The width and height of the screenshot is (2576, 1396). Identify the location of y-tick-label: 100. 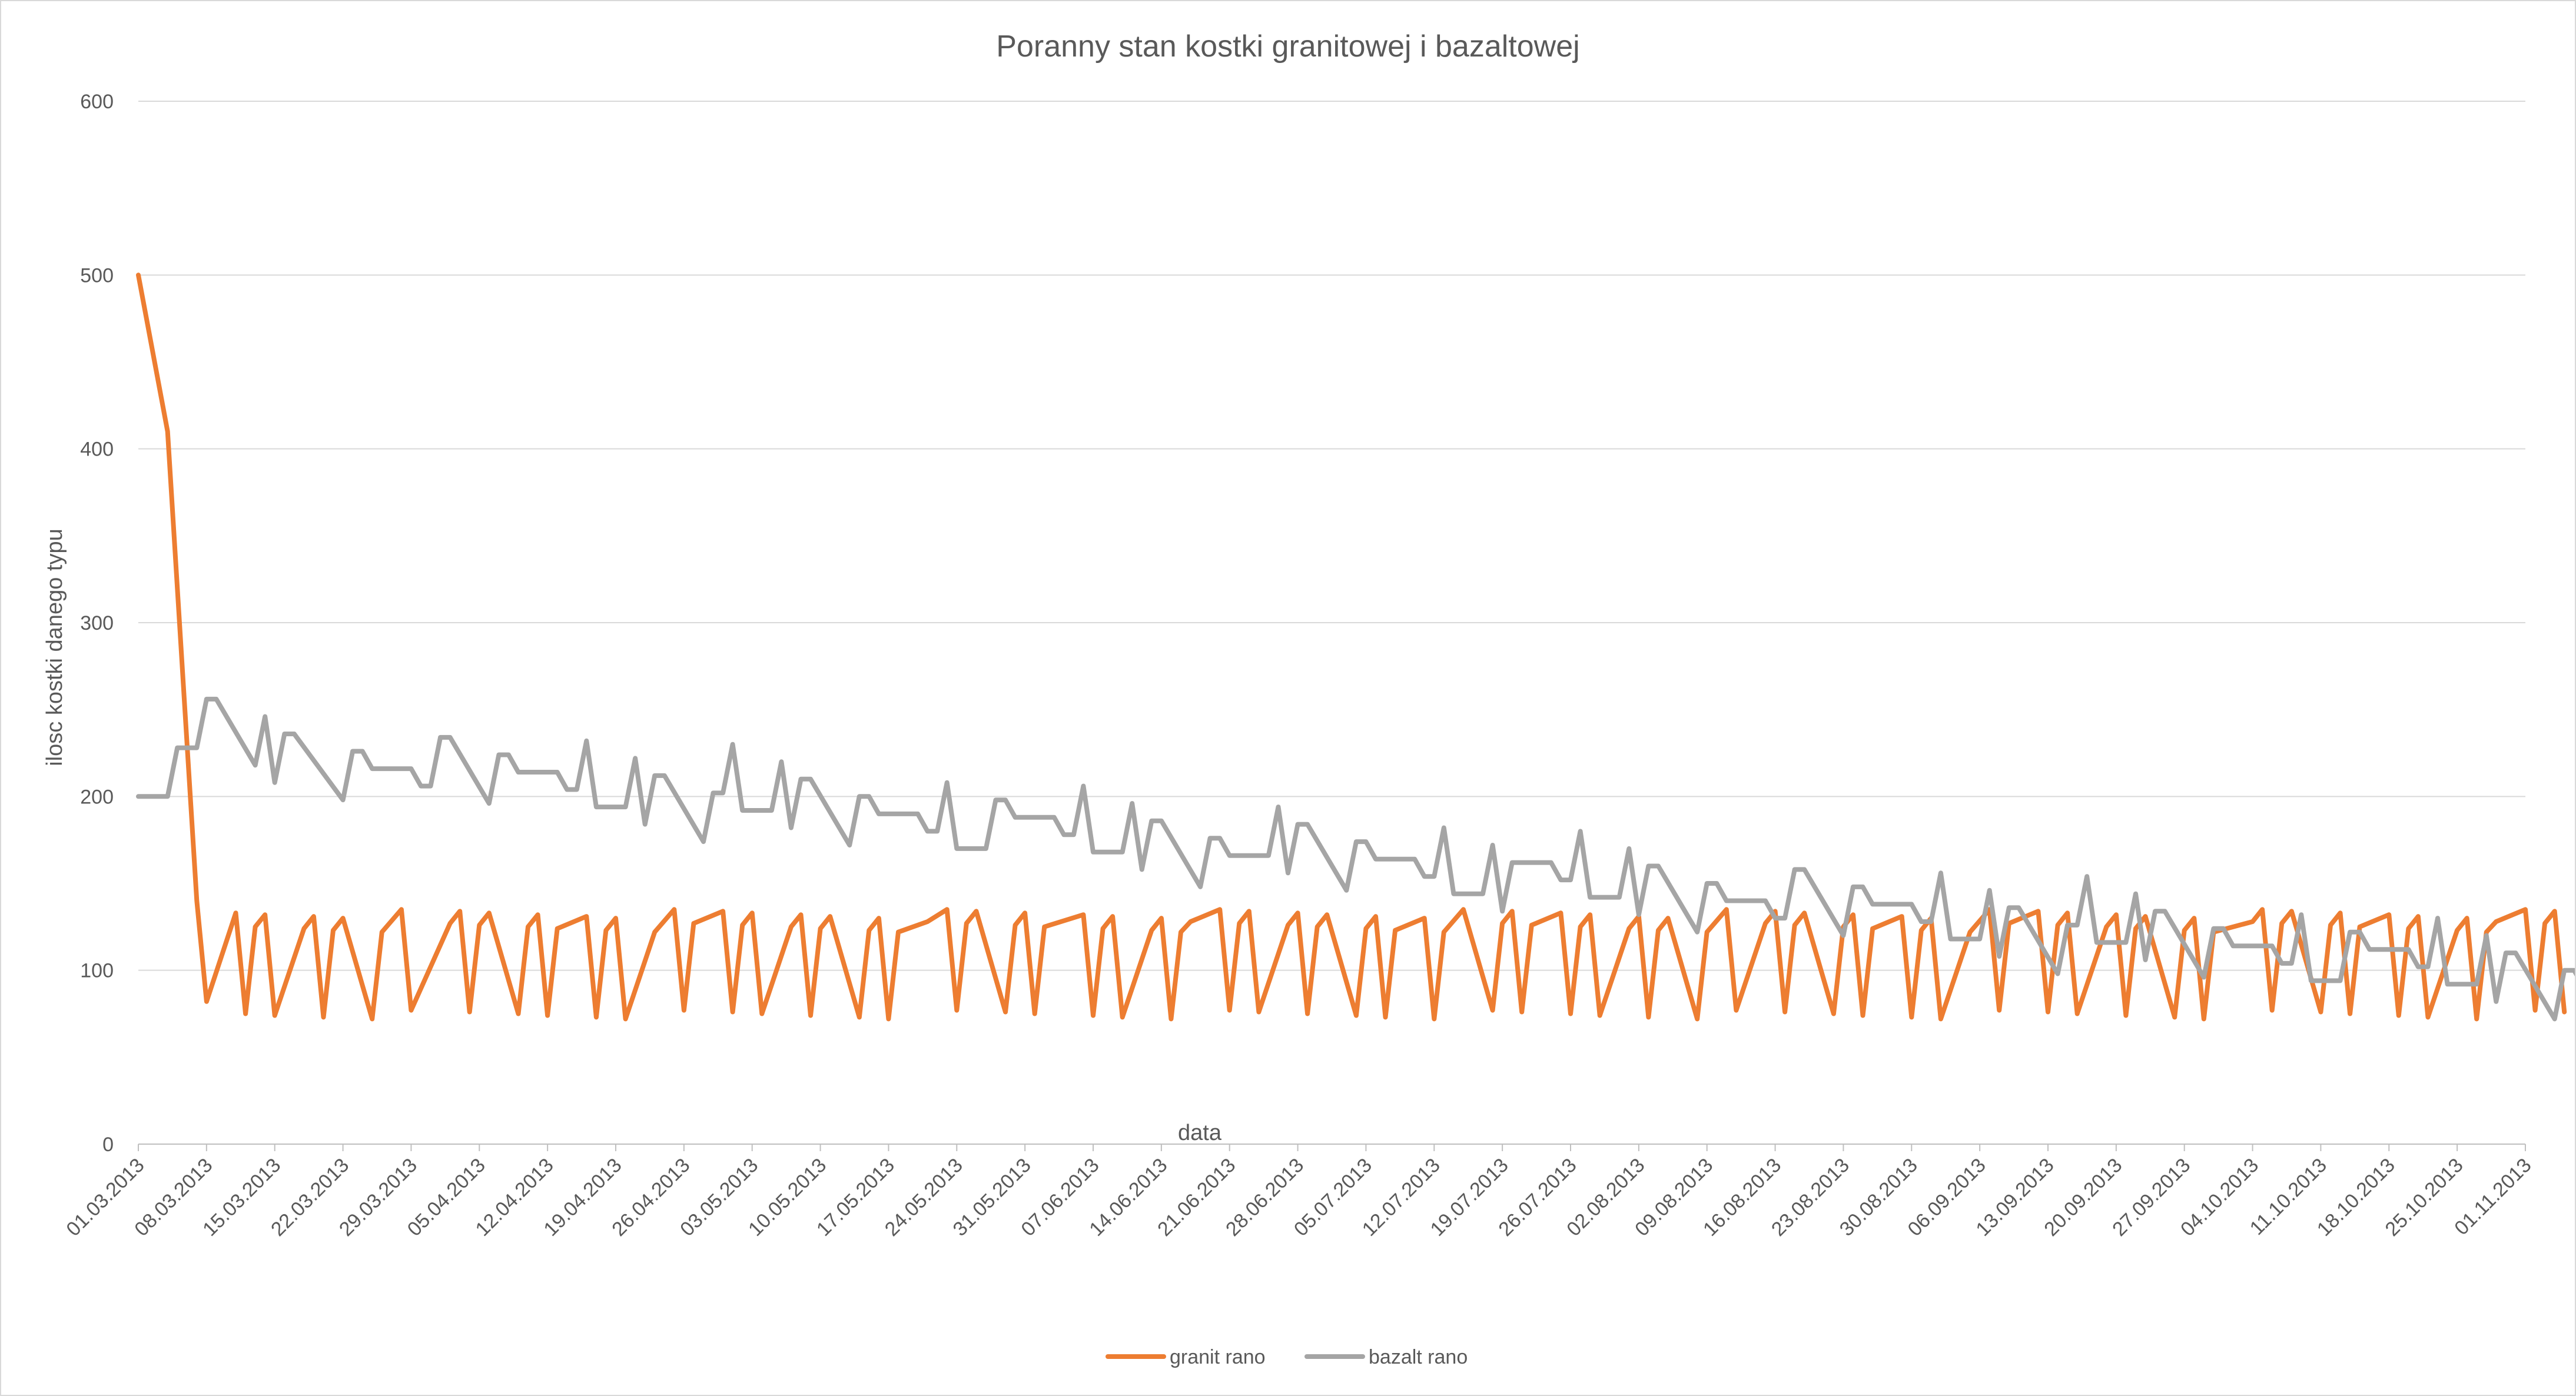
(97, 971).